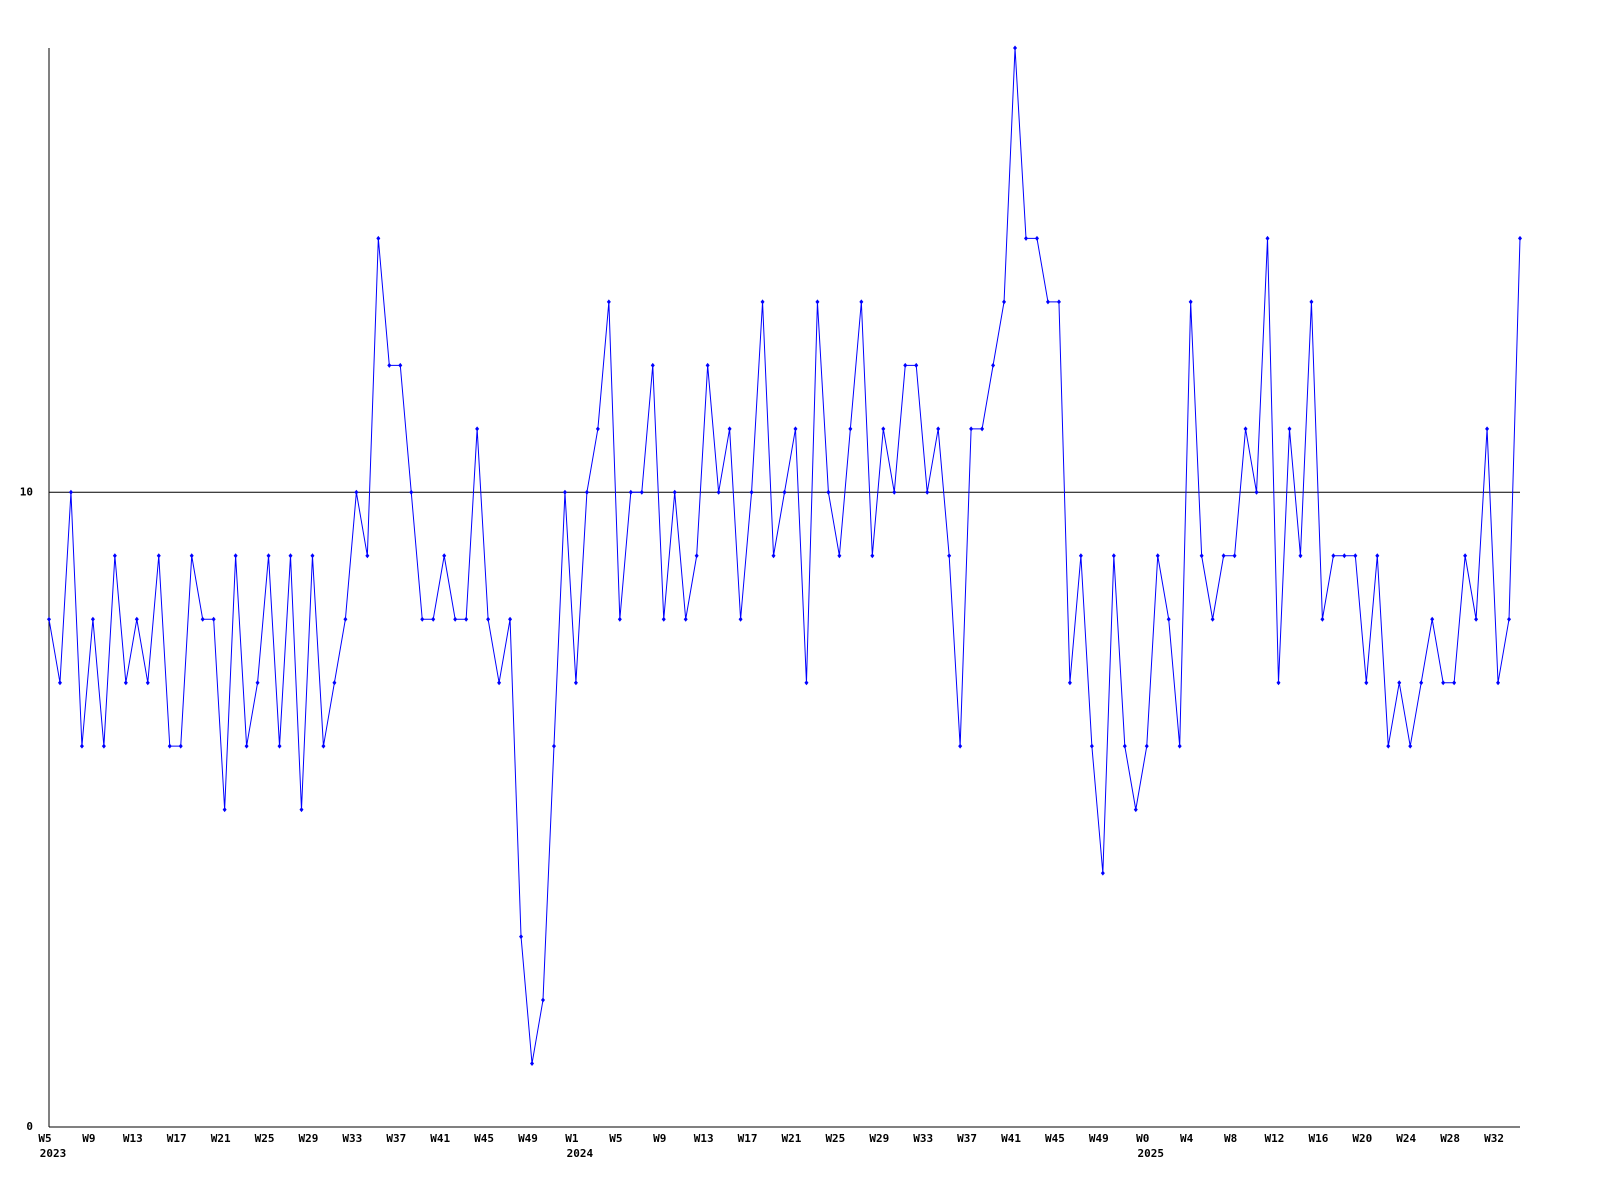  What do you see at coordinates (704, 1138) in the screenshot?
I see `x-tick-label: W13` at bounding box center [704, 1138].